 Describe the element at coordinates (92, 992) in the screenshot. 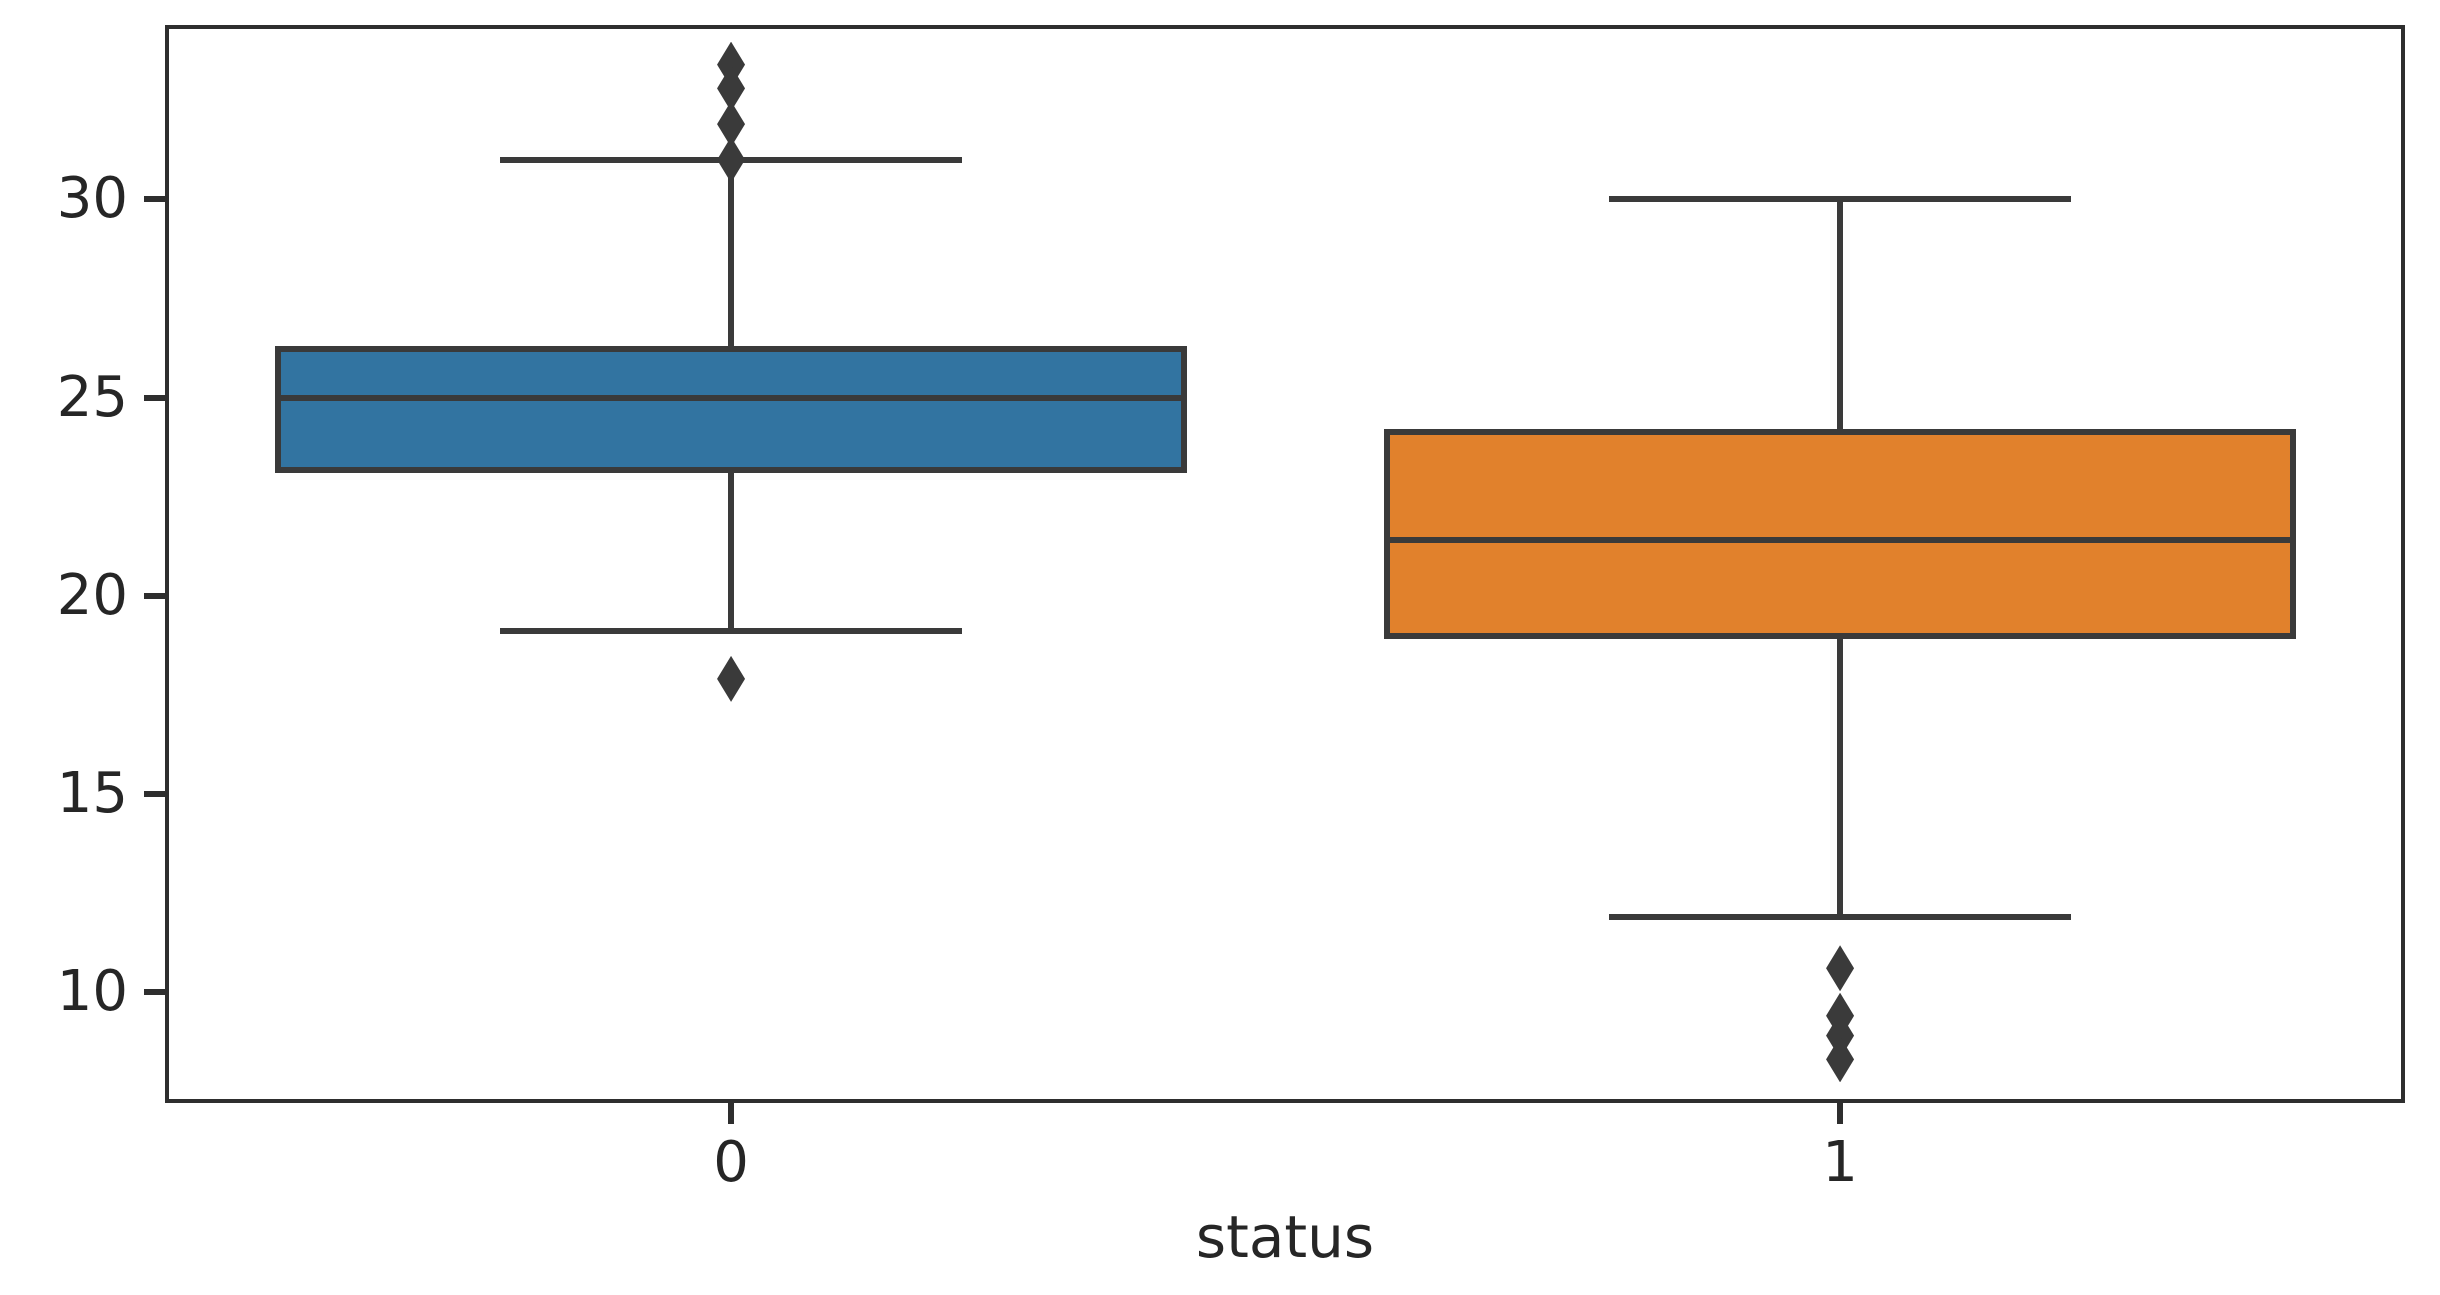

I see `y-tick-label: 10` at that location.